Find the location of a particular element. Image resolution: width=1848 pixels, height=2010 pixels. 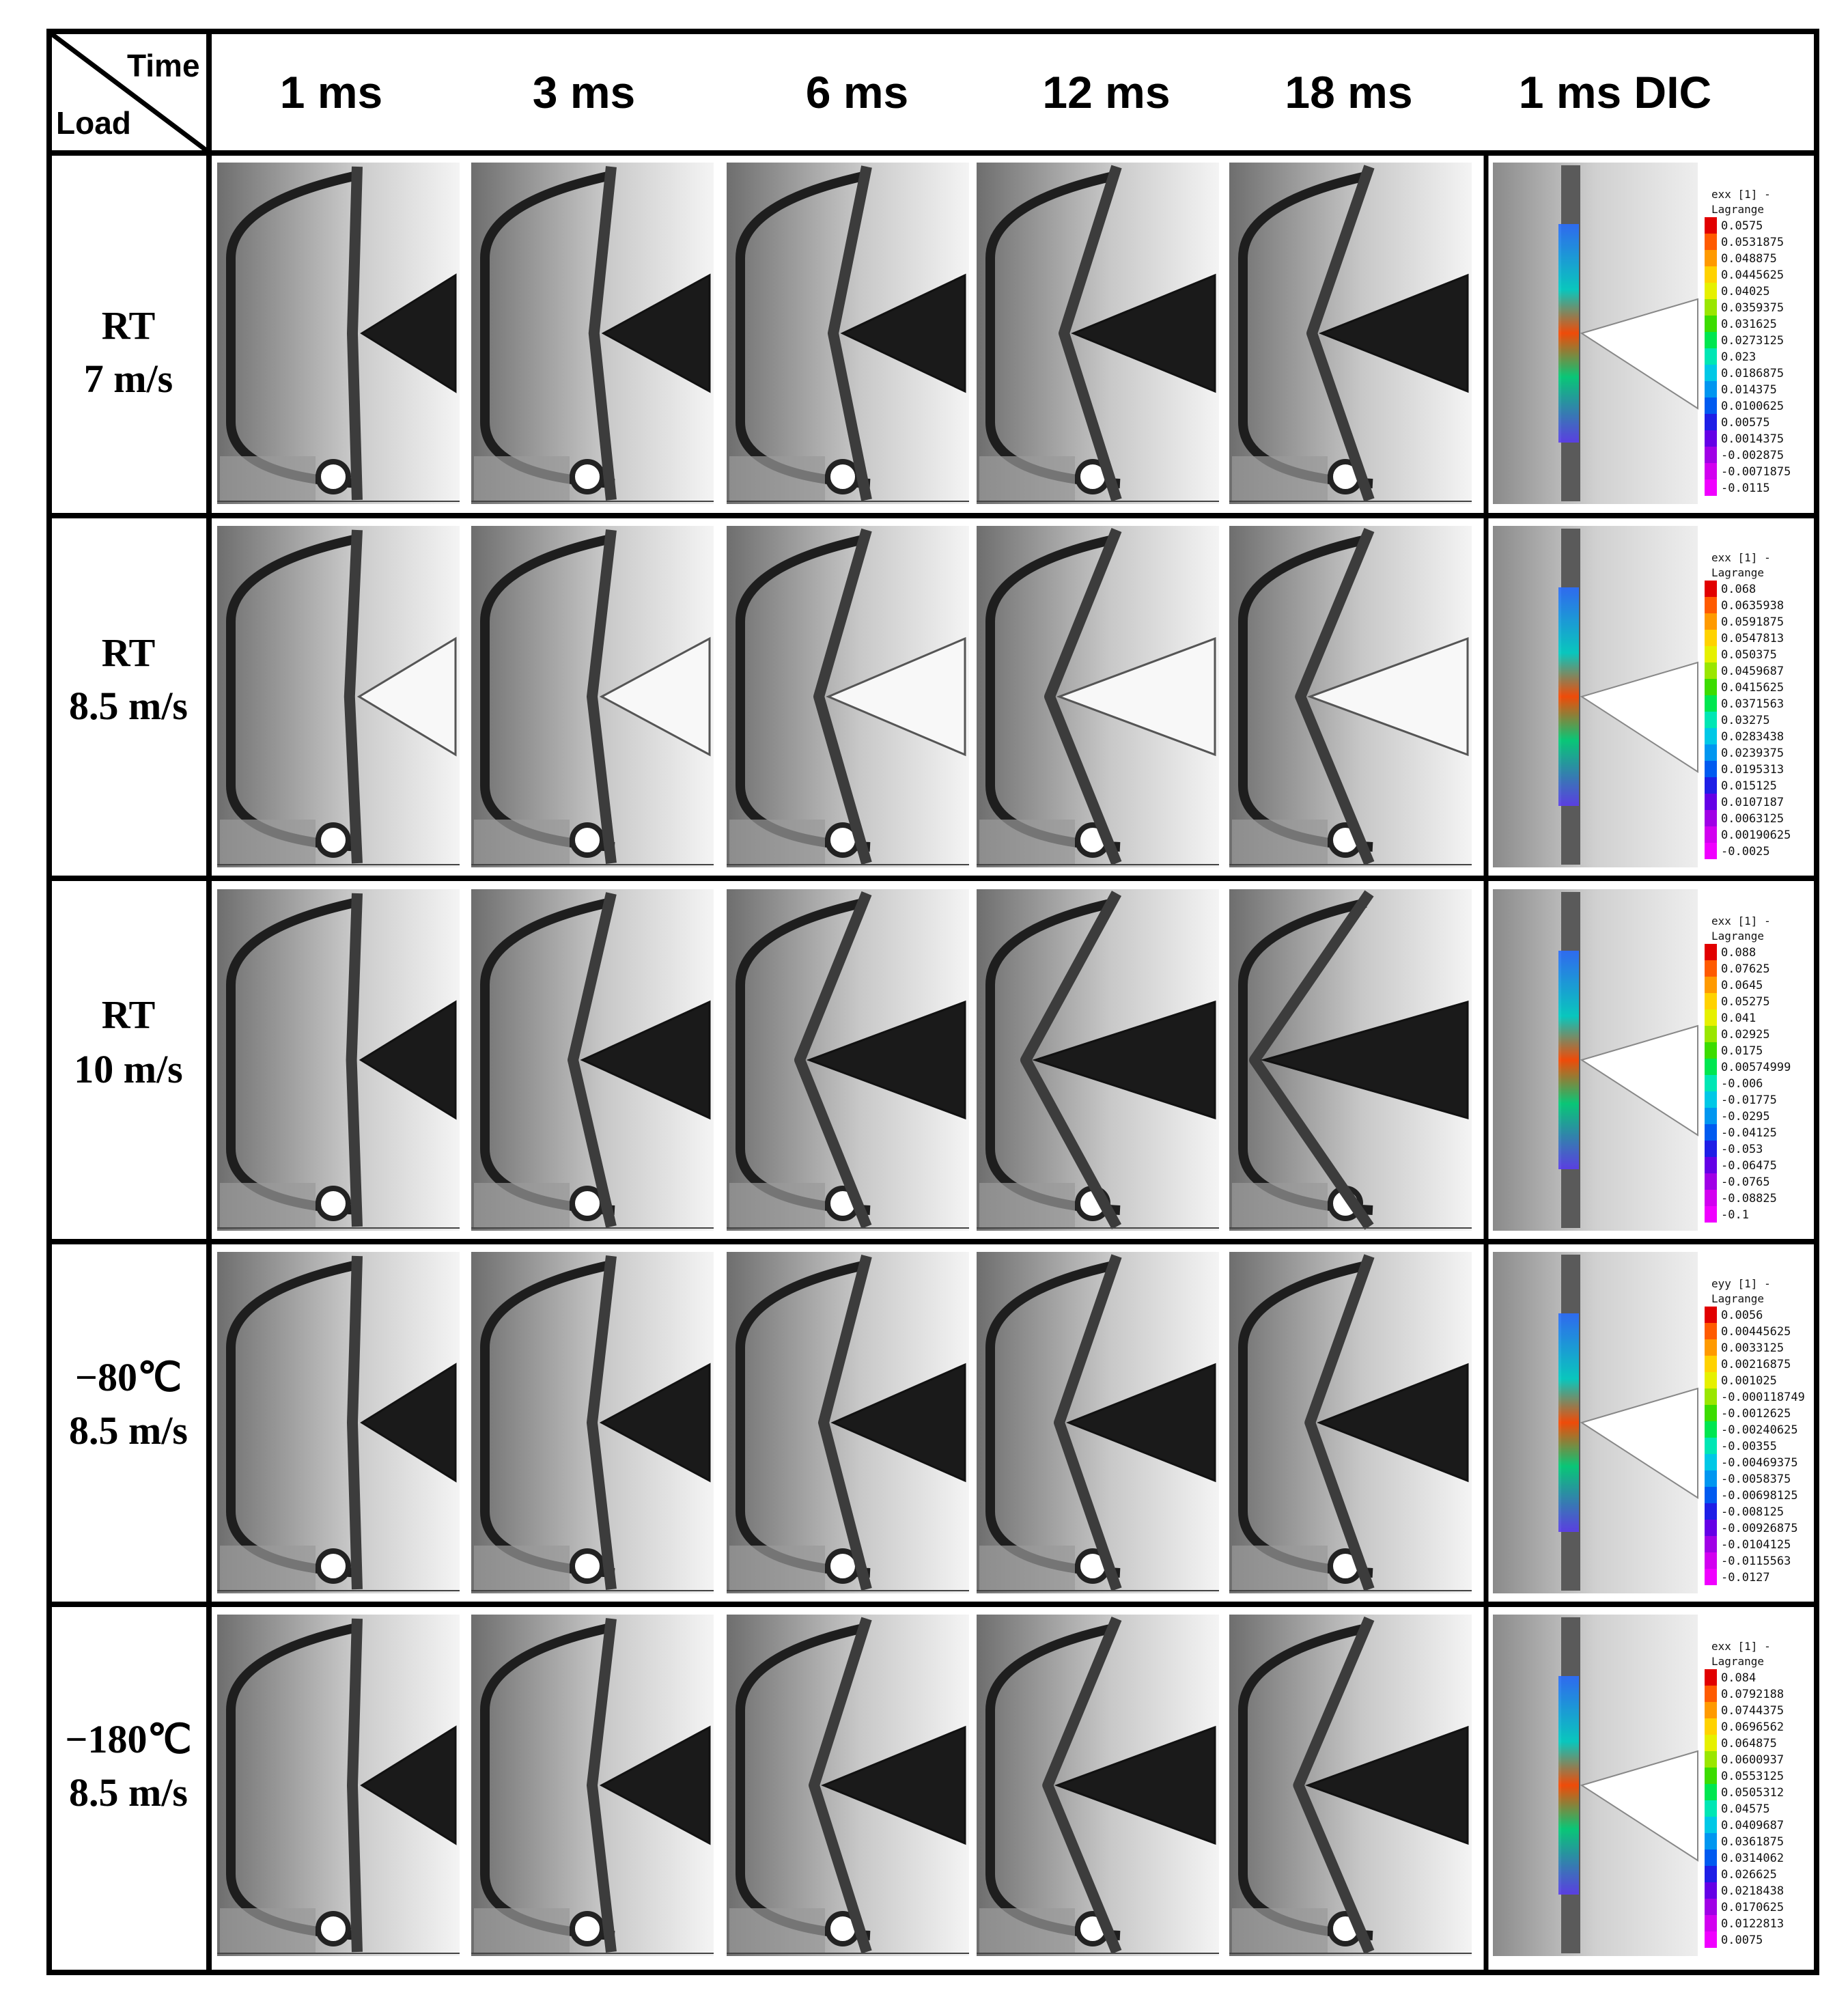

colorbar-tick-label: 0.0075 is located at coordinates (1742, 1940).